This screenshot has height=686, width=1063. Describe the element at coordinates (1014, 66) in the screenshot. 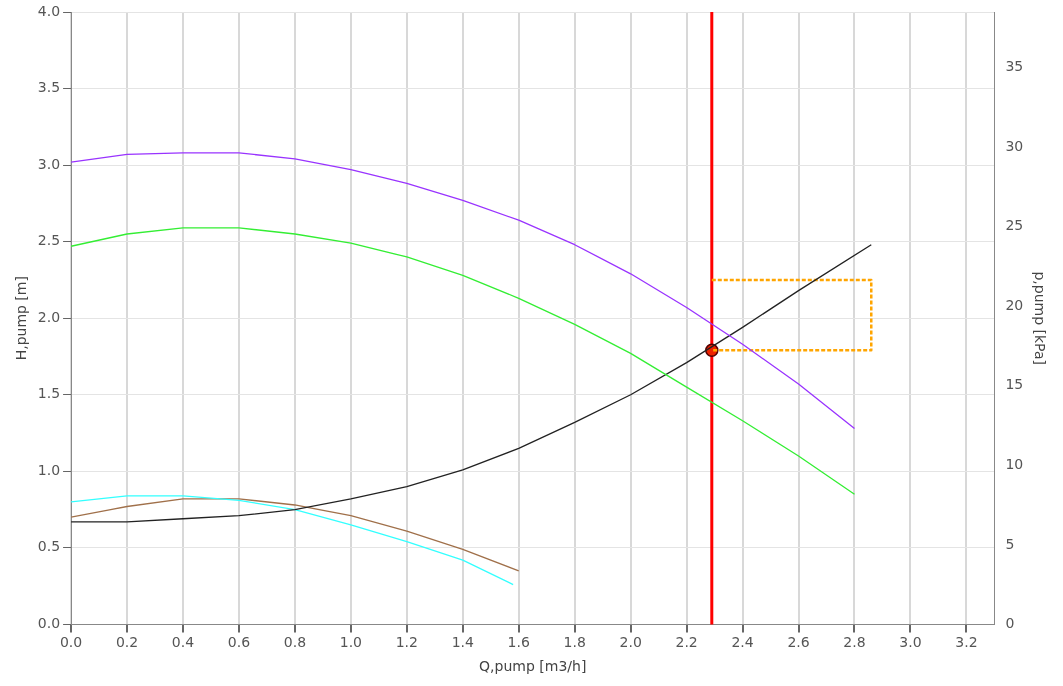

I see `y2-tick-label: 35` at that location.